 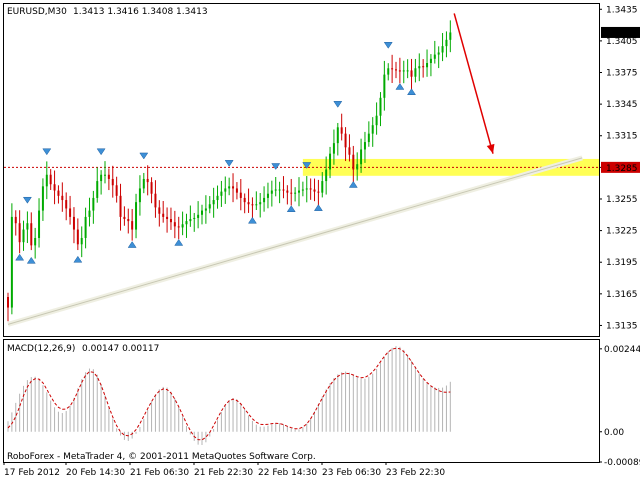 I want to click on symbol-title: EURUSD,M30, so click(x=37, y=12).